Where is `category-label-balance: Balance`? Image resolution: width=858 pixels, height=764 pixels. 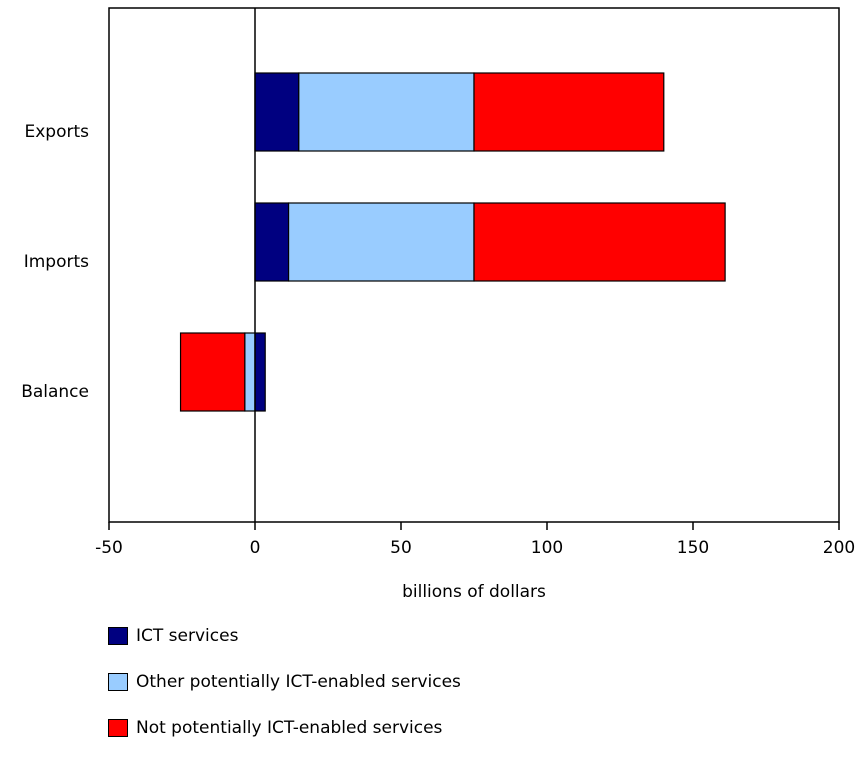
category-label-balance: Balance is located at coordinates (55, 392).